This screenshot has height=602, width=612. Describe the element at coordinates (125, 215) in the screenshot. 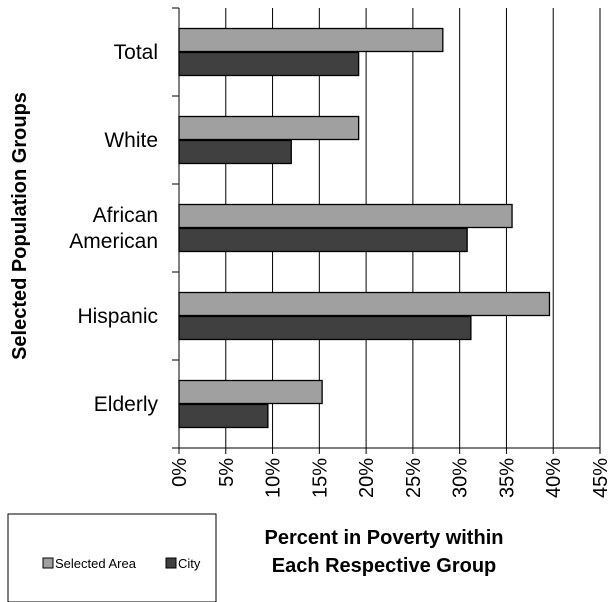

I see `category-label: African` at that location.